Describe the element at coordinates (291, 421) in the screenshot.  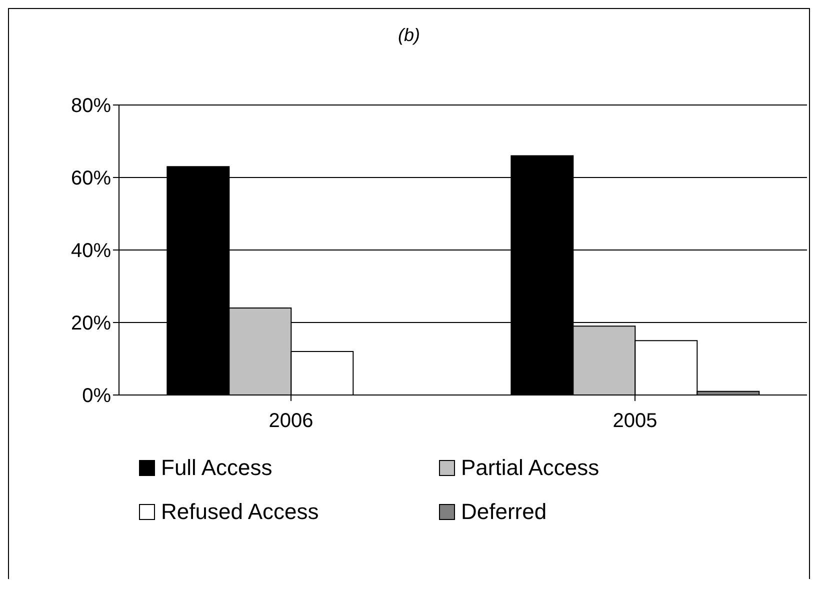
I see `x-tick-label: 2006` at that location.